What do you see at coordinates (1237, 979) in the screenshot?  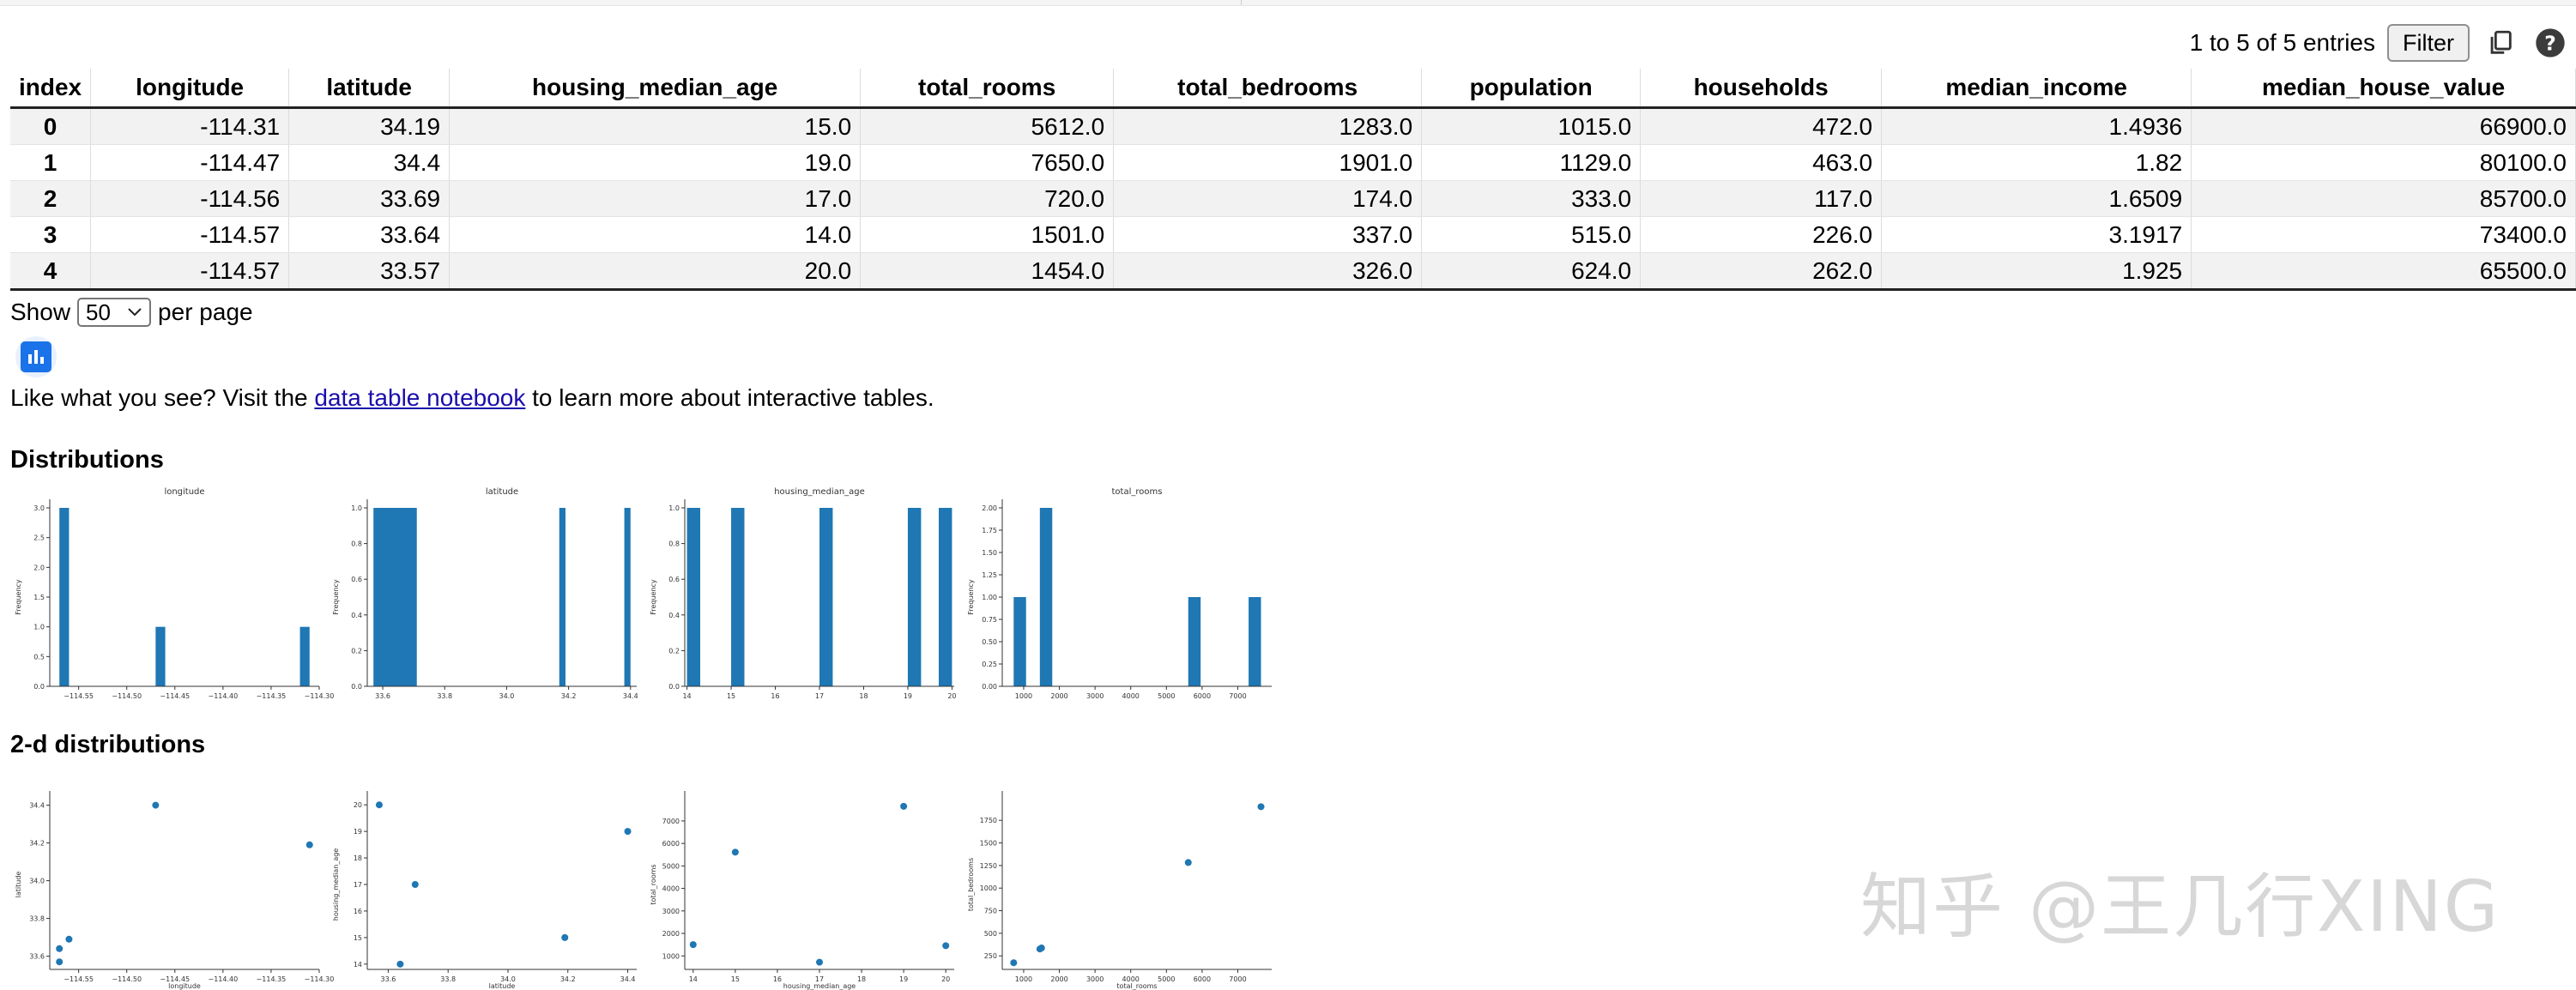 I see `x-tick-label: 7000` at bounding box center [1237, 979].